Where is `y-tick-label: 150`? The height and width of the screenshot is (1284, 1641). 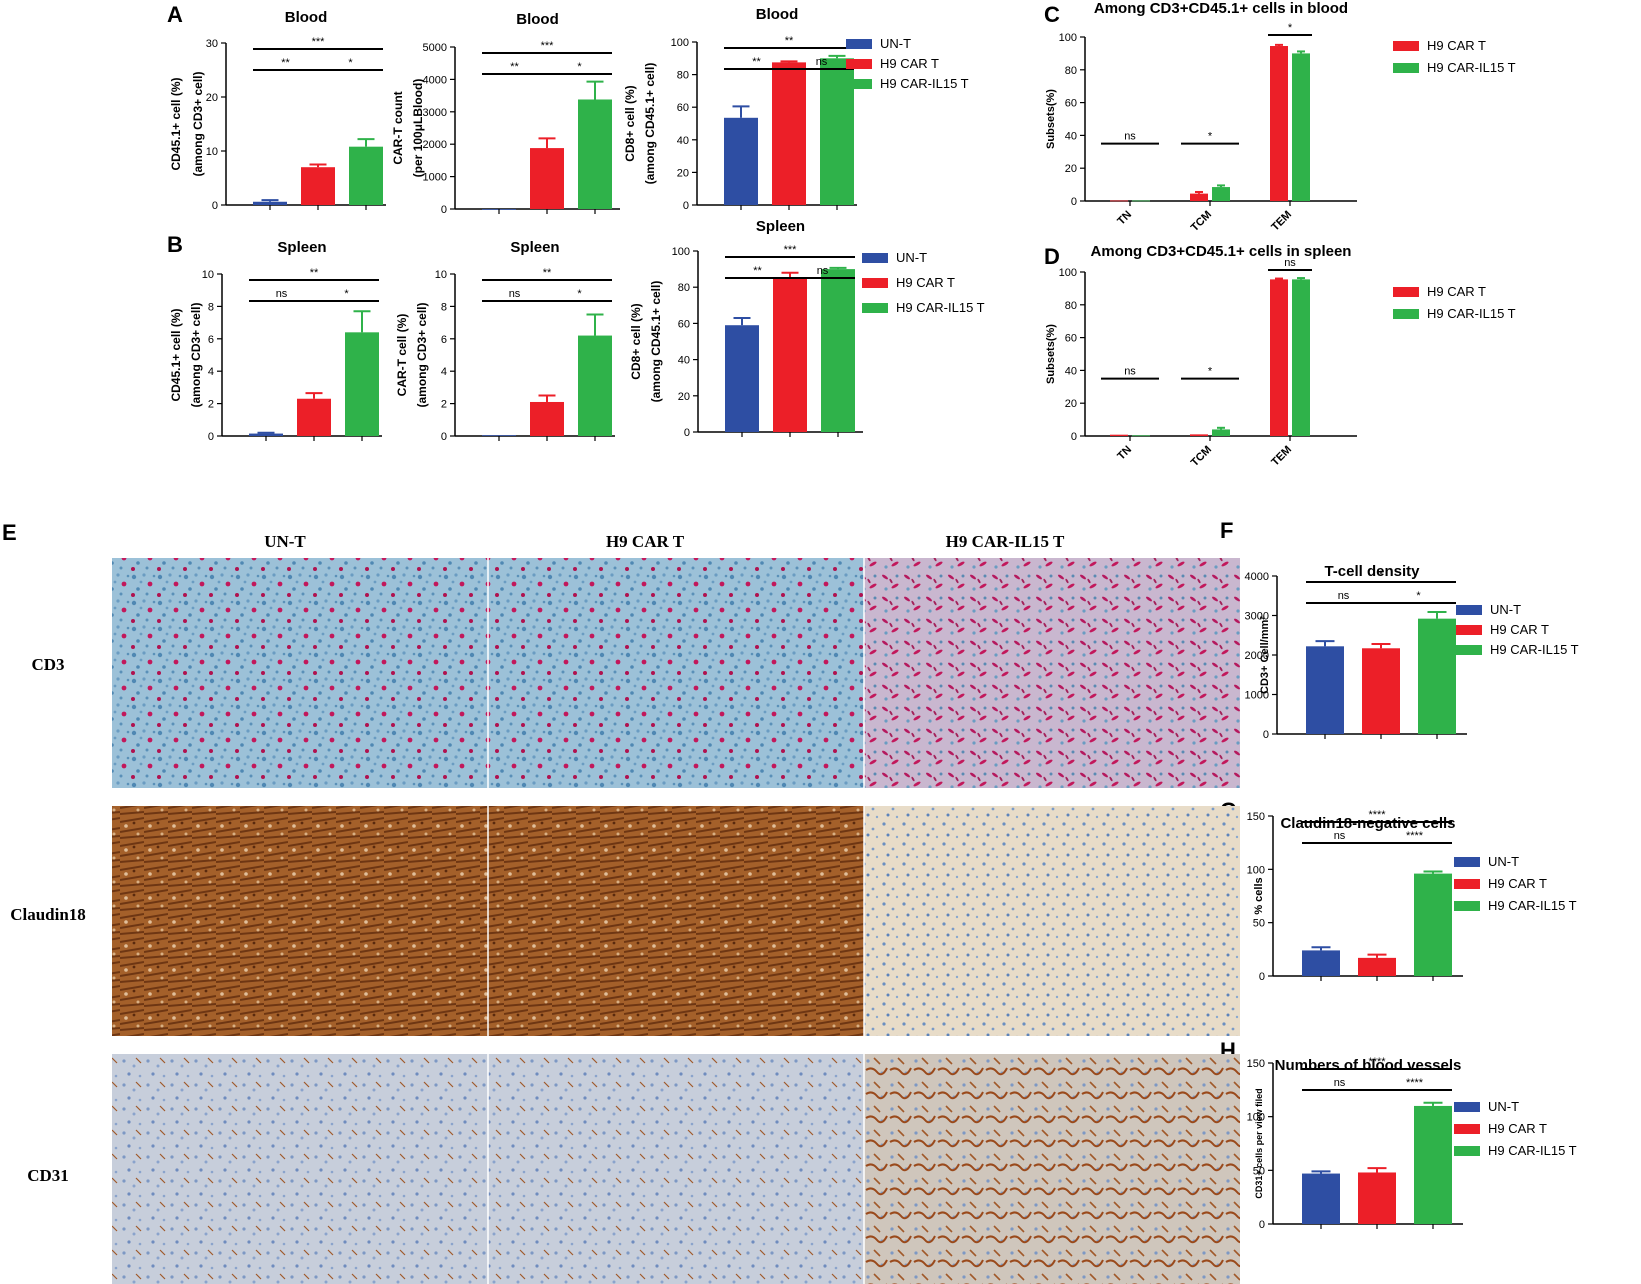
y-tick-label: 150 is located at coordinates (1256, 817).